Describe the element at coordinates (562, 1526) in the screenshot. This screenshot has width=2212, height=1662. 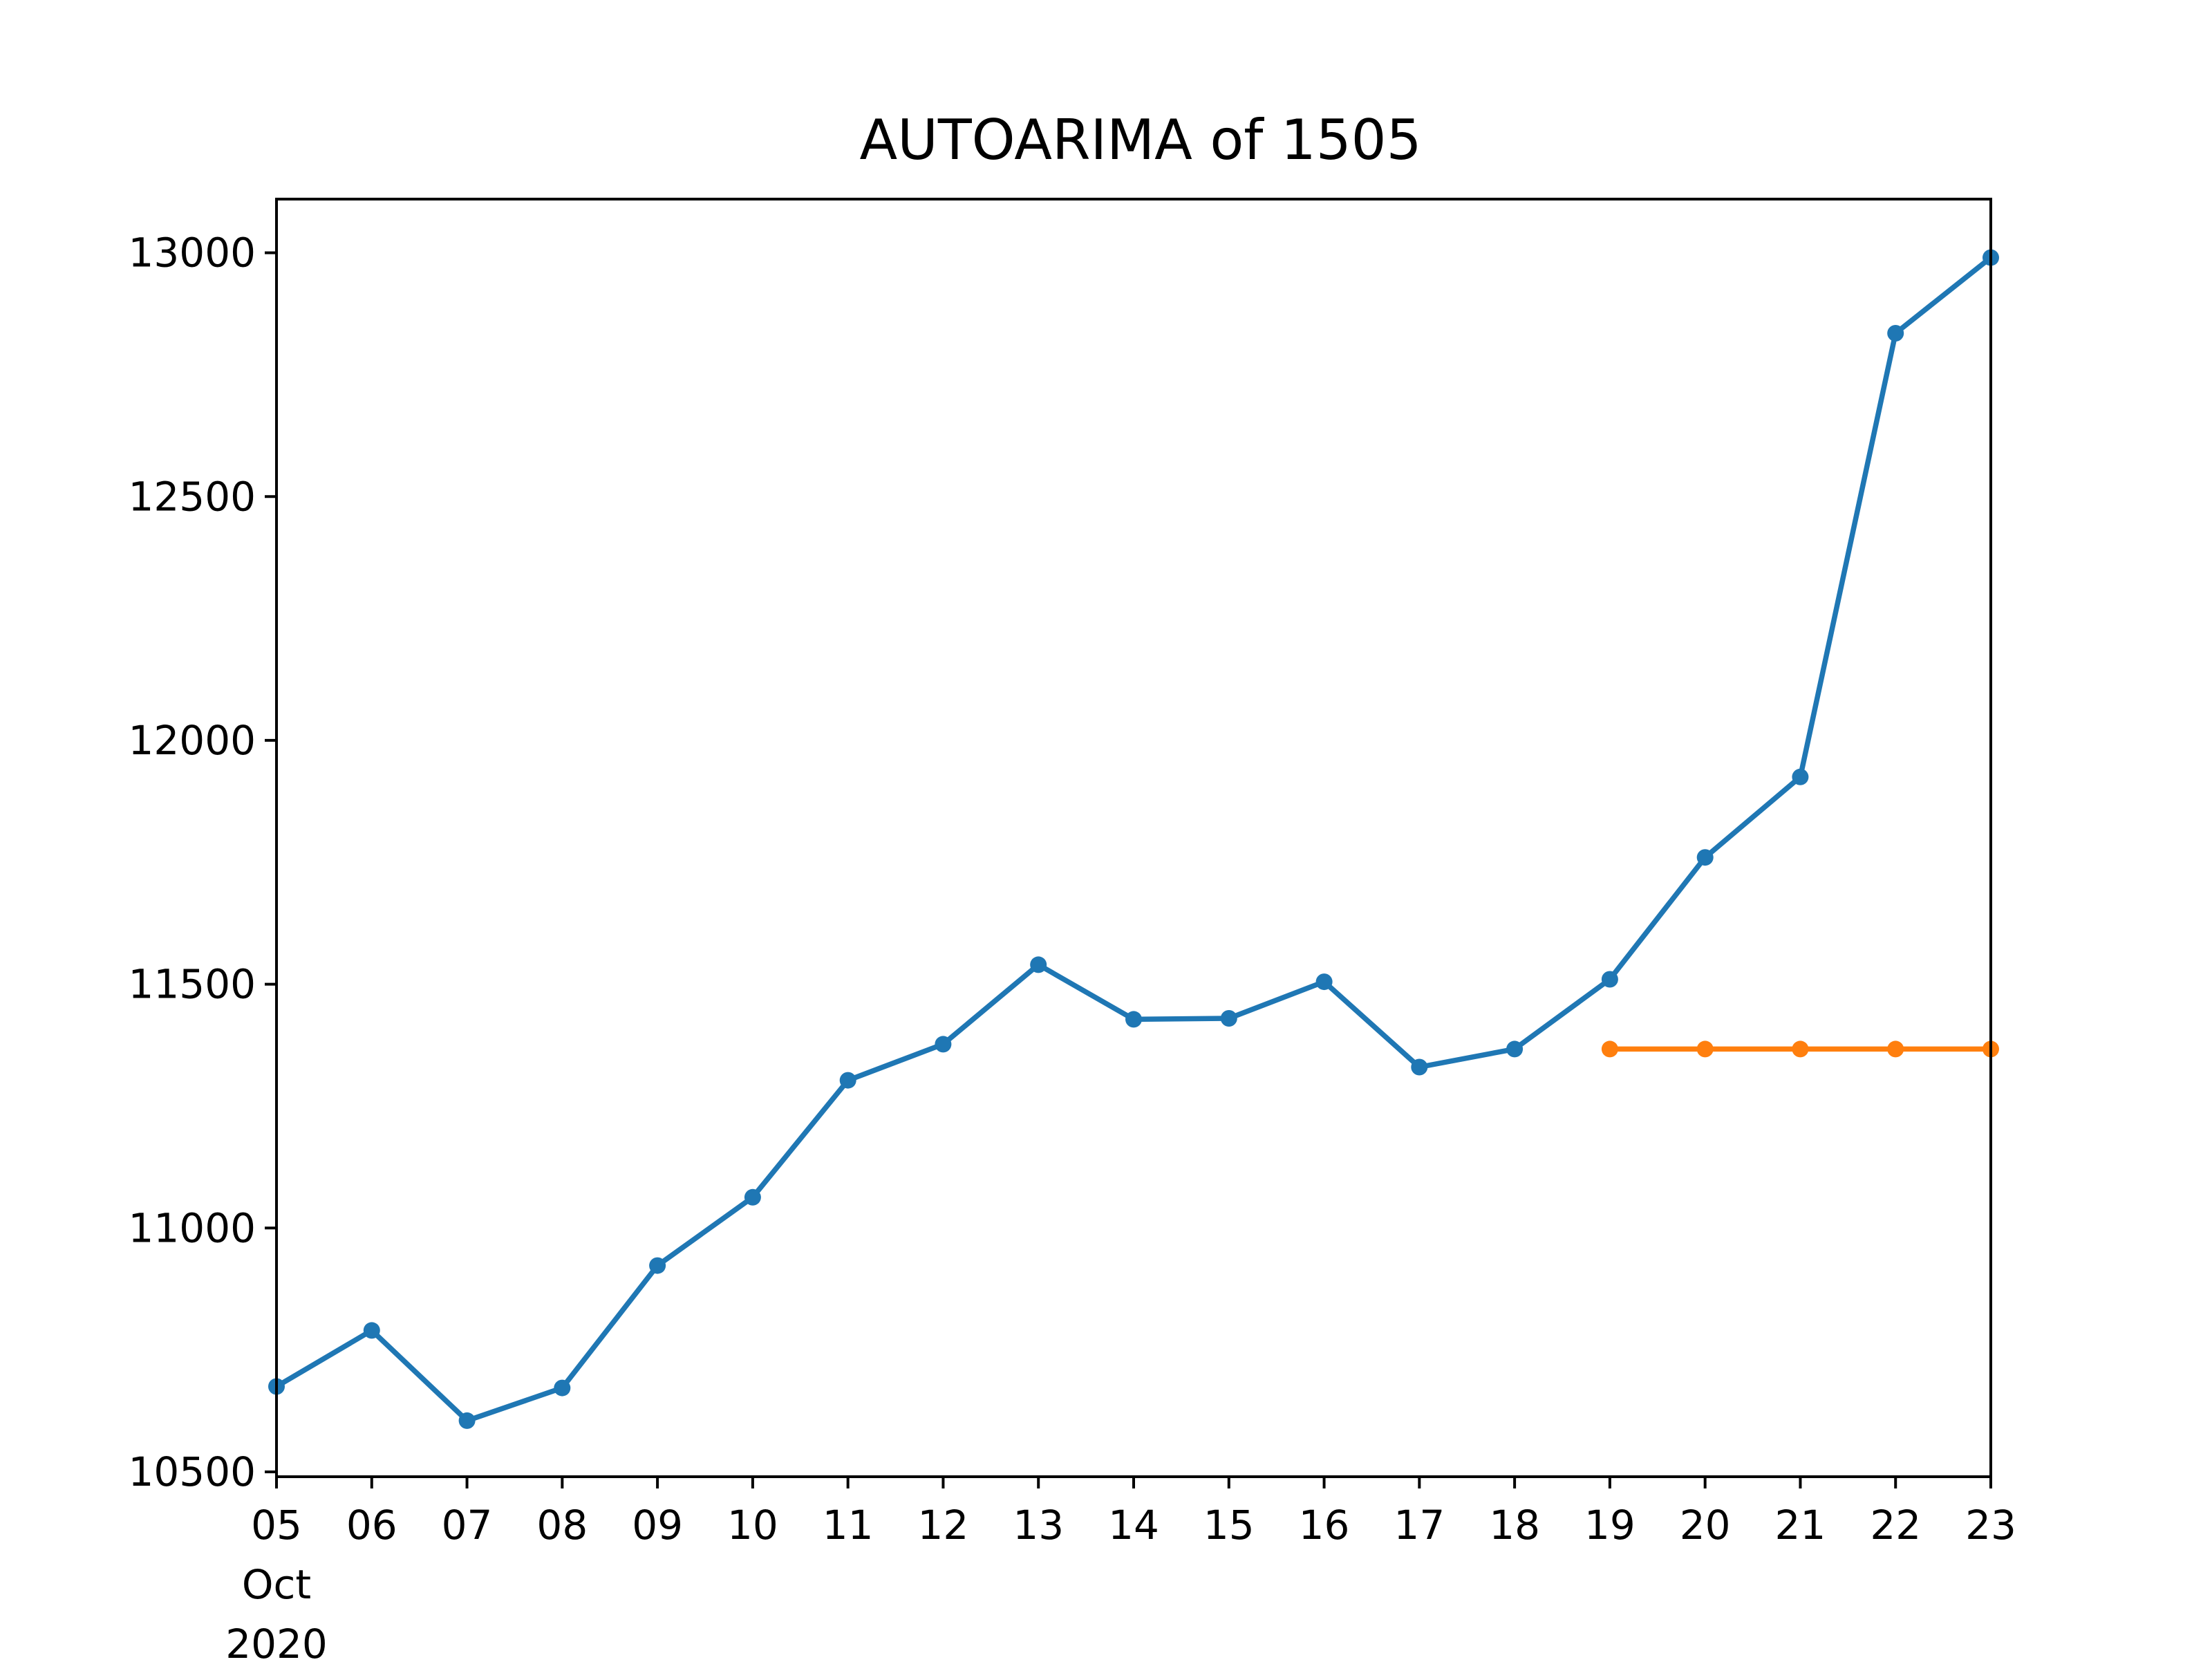
I see `x-tick-label: 08` at that location.